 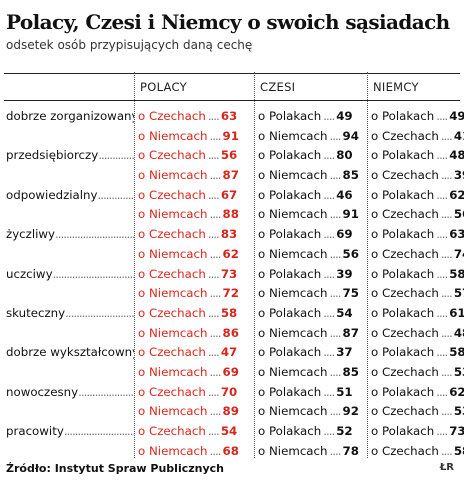 I want to click on column-headers: POLACY CZESI NIEMCY, so click(x=232, y=88).